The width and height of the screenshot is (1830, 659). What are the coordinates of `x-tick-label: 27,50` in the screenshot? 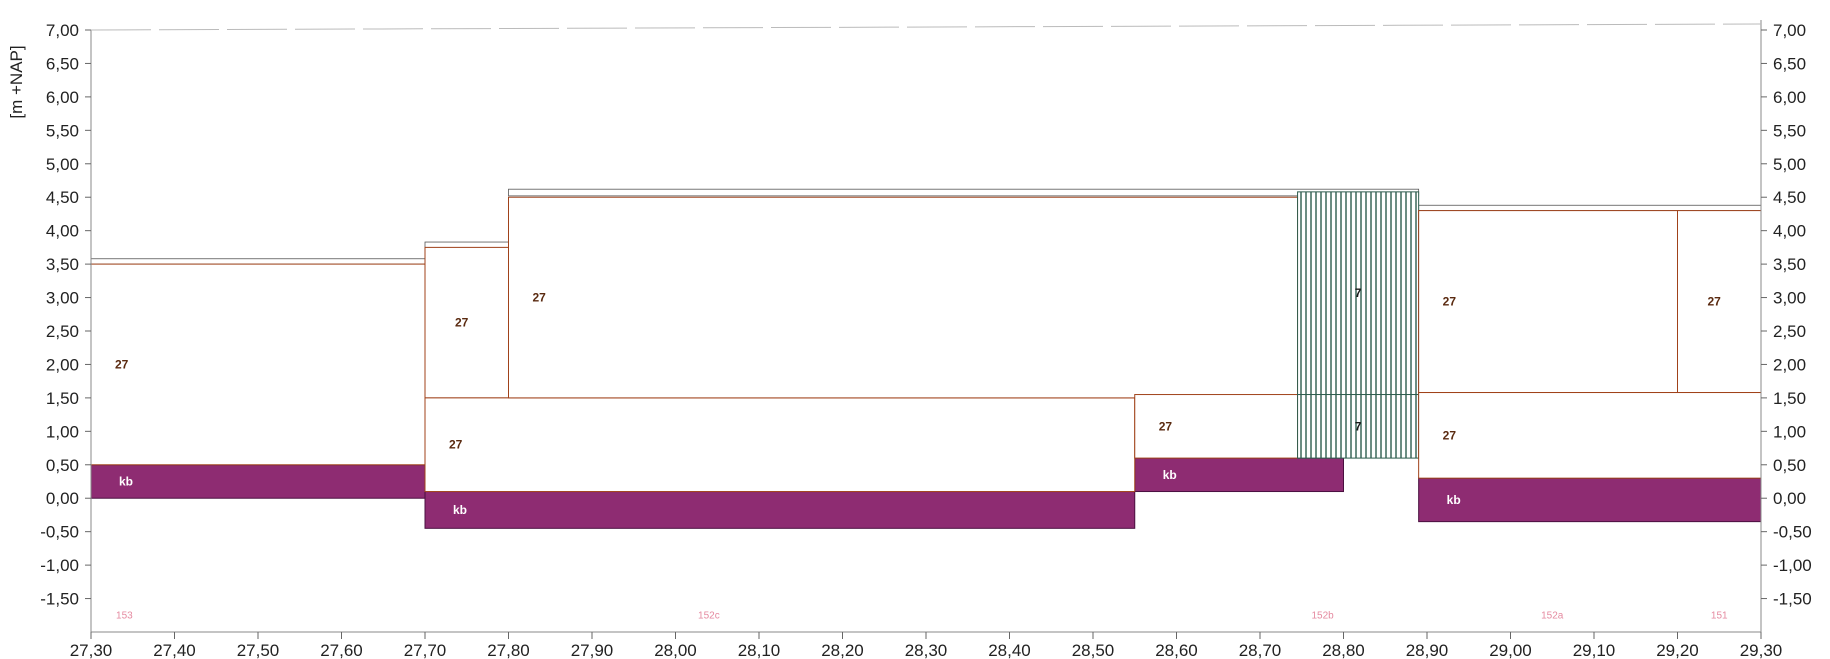 It's located at (258, 650).